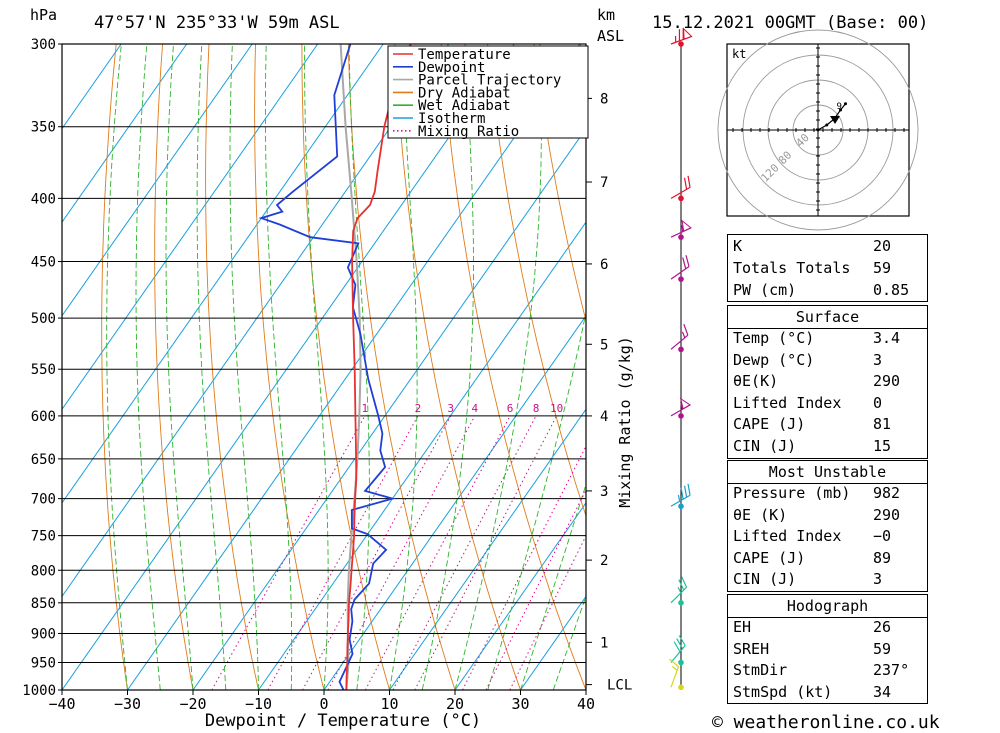 Image resolution: width=1000 pixels, height=733 pixels. What do you see at coordinates (43, 500) in the screenshot?
I see `pressure-tick-label: 700` at bounding box center [43, 500].